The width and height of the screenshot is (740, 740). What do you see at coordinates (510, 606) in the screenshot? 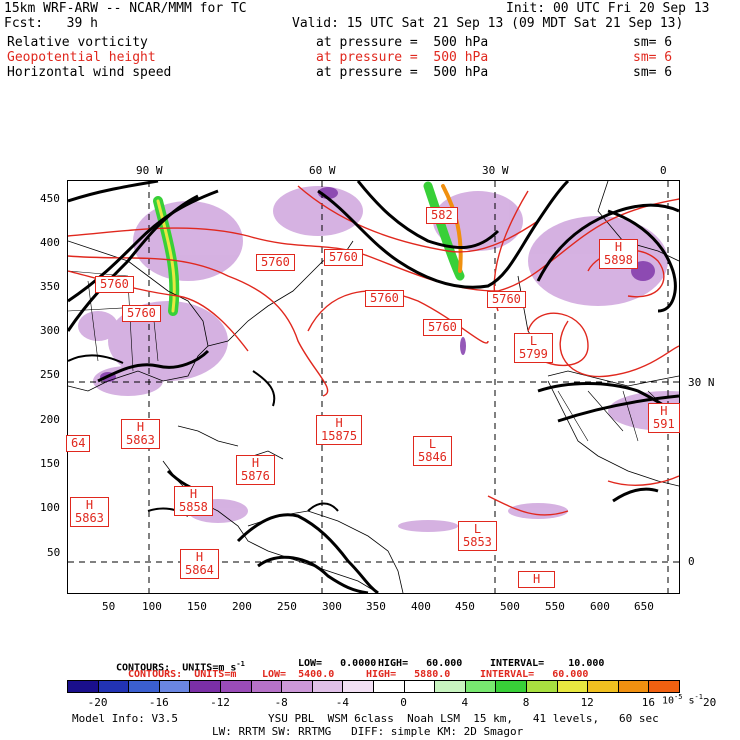
I see `x-tick: 500` at bounding box center [510, 606].